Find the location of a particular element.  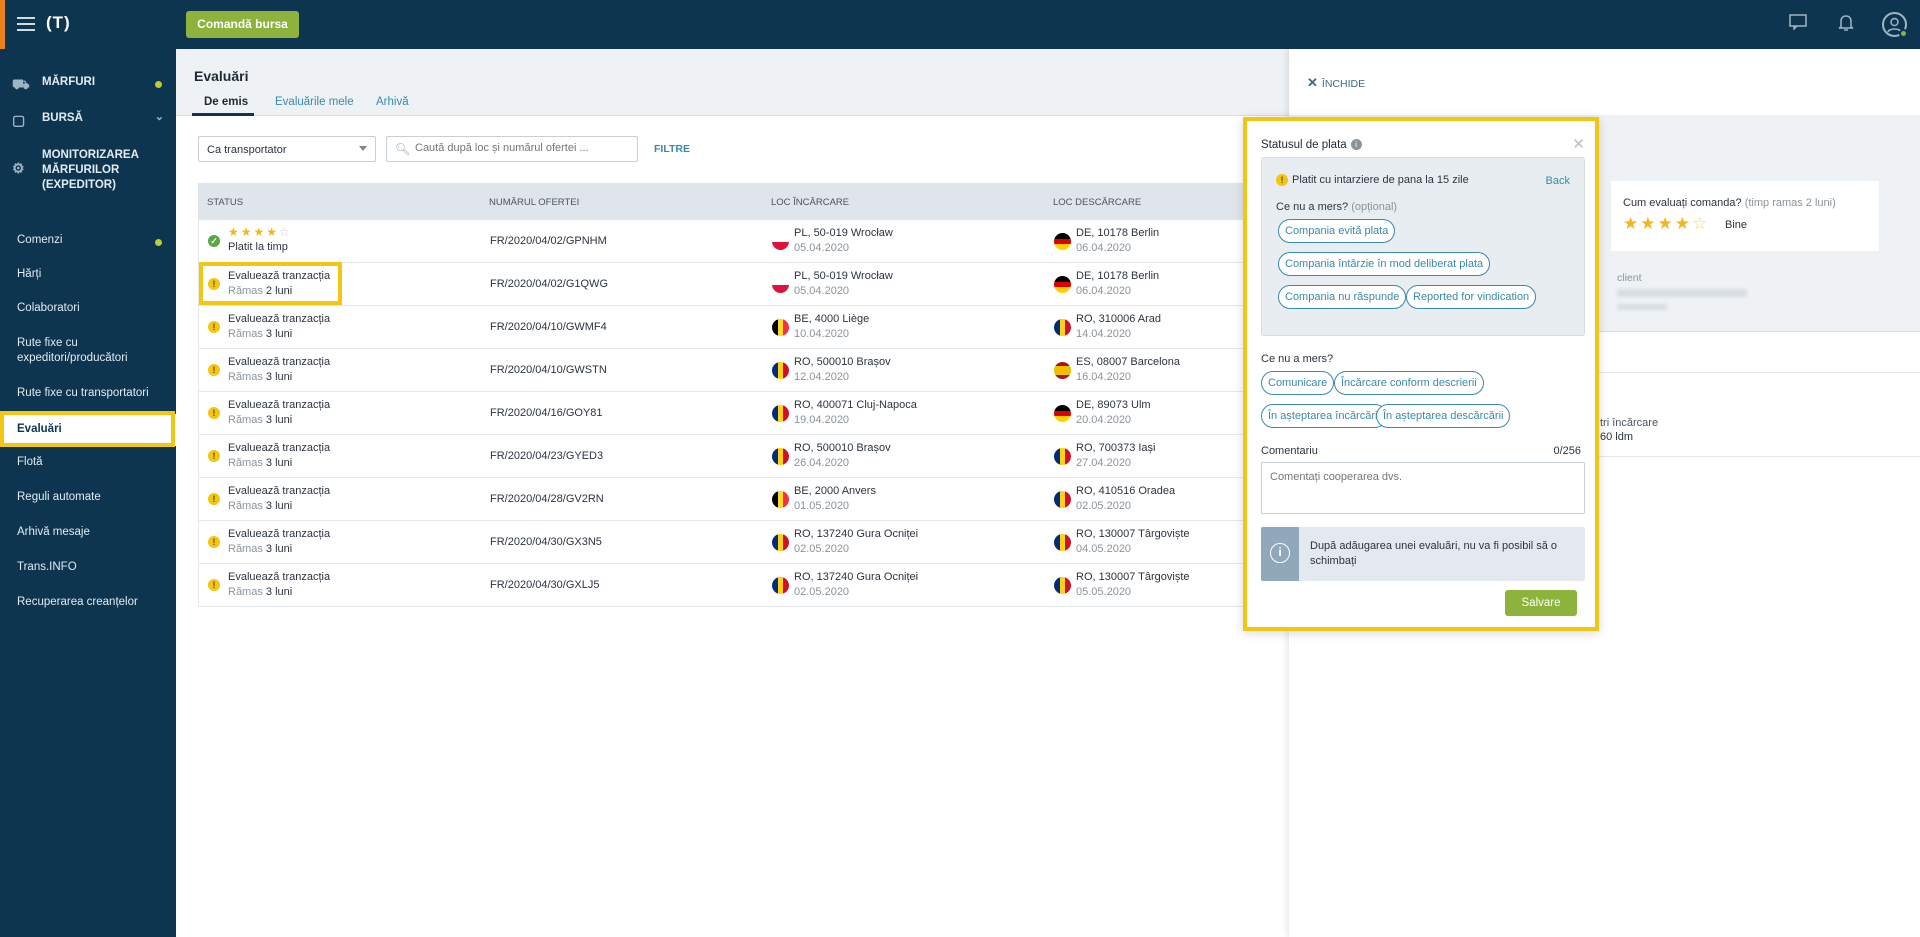

unloading-place: RO, 130007 Târgoviște is located at coordinates (1133, 534).